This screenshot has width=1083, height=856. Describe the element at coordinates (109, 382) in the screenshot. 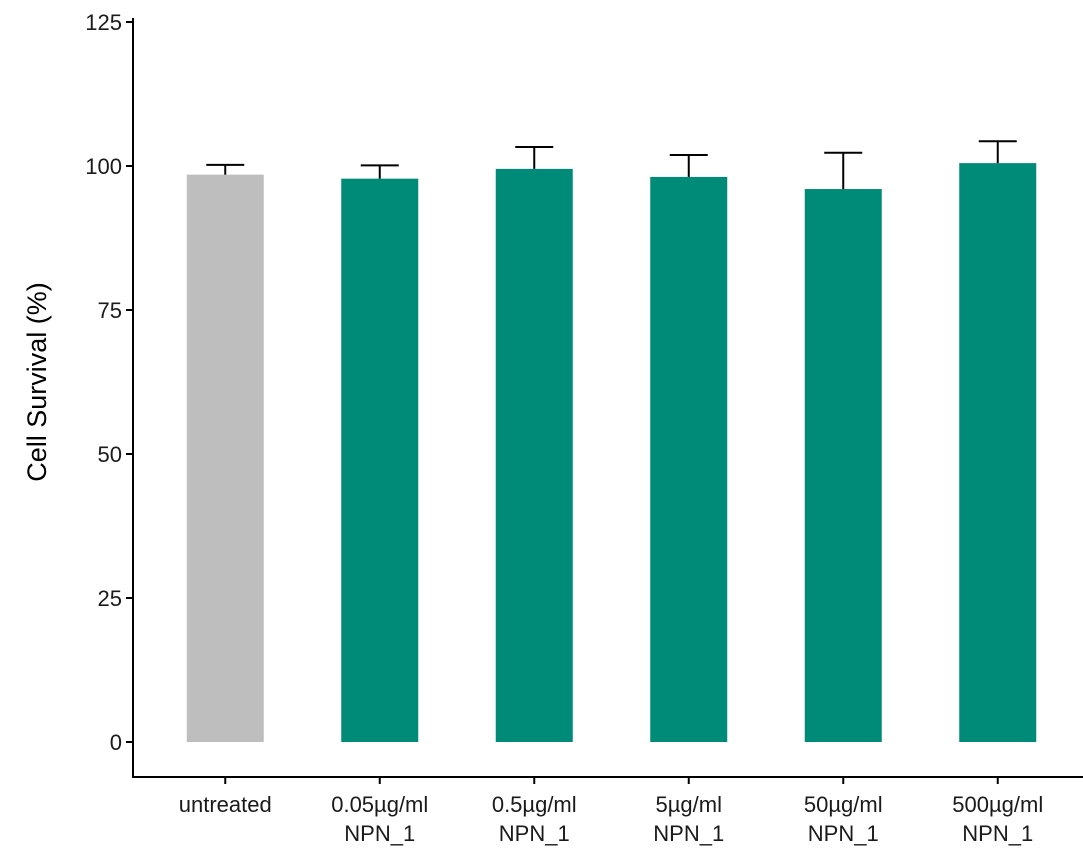

I see `y-ticks: 0 25 50 75 100 125` at that location.